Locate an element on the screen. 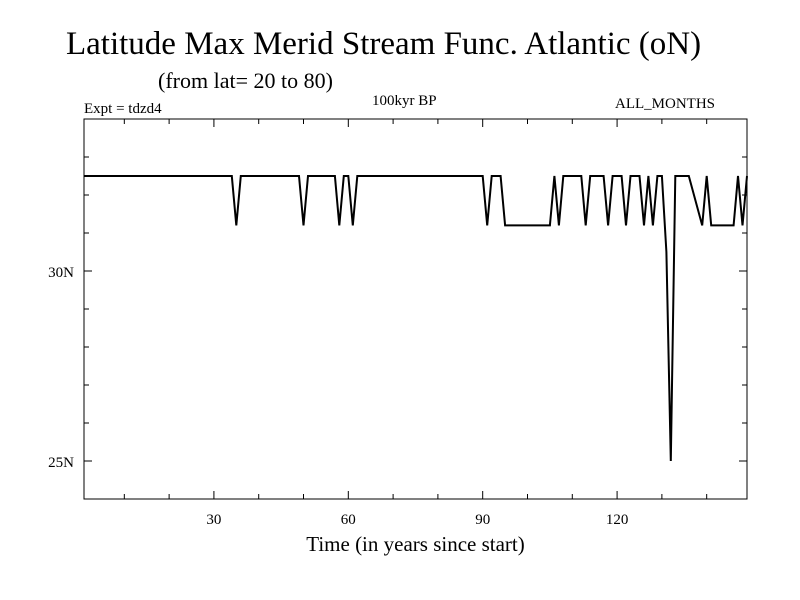 This screenshot has height=600, width=800. x-tick-label: 120 is located at coordinates (617, 520).